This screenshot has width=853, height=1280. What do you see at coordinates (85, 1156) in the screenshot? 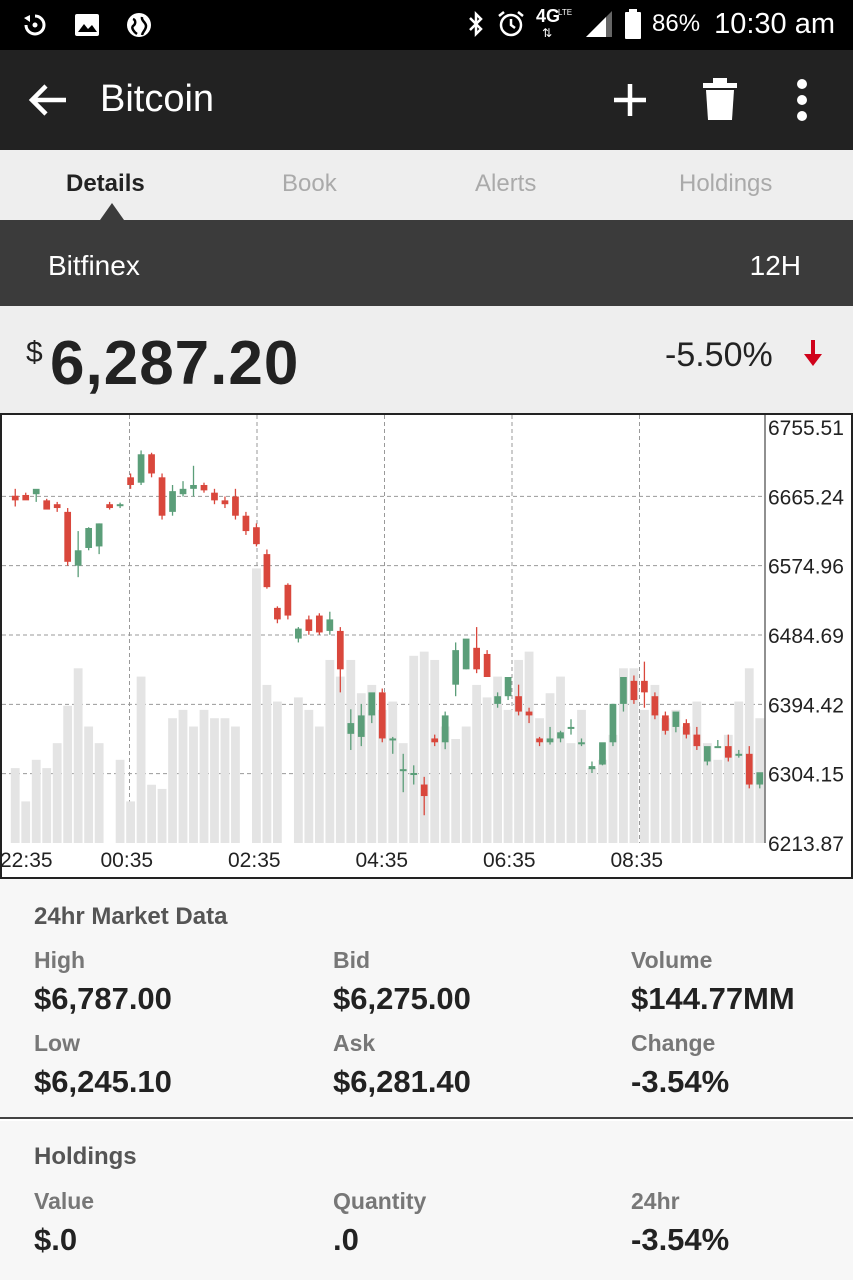
I see `holdings-title: Holdings` at bounding box center [85, 1156].